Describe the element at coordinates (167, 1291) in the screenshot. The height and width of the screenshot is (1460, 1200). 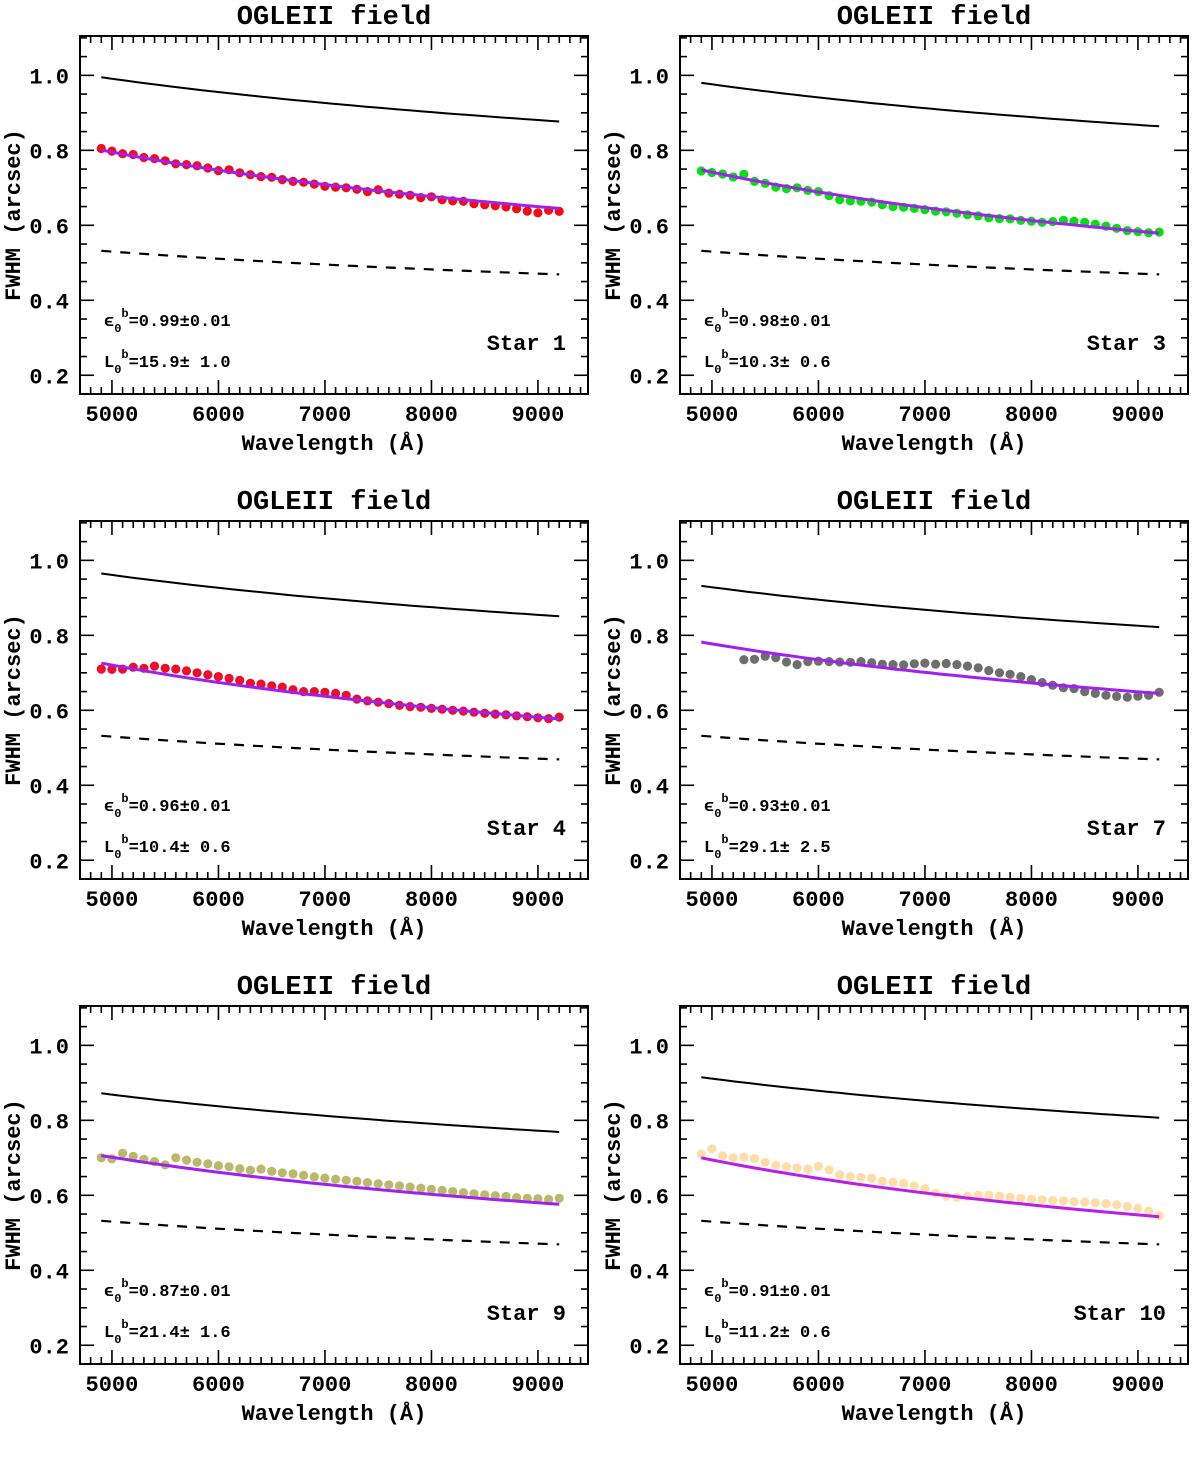
I see `epsilon-annotation: ϵ0b=0.87±0.01` at that location.